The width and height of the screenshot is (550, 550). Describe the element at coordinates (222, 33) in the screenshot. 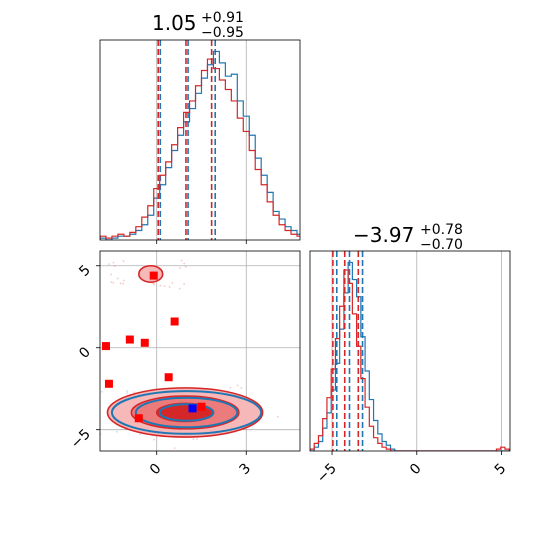

I see `x-title-minus: −0.95` at that location.